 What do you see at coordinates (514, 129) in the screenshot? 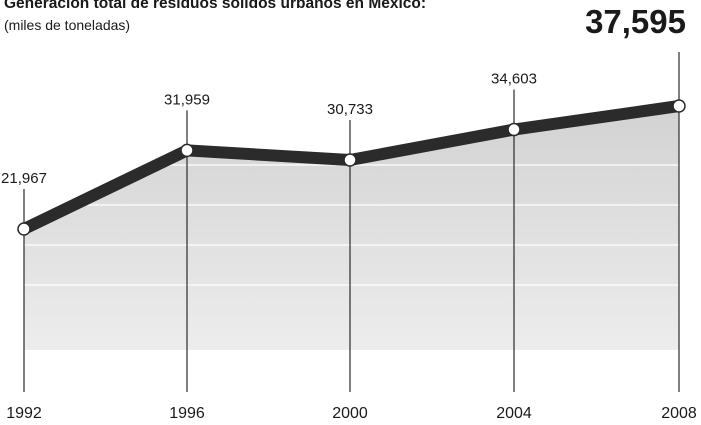
I see `data-point-2004` at bounding box center [514, 129].